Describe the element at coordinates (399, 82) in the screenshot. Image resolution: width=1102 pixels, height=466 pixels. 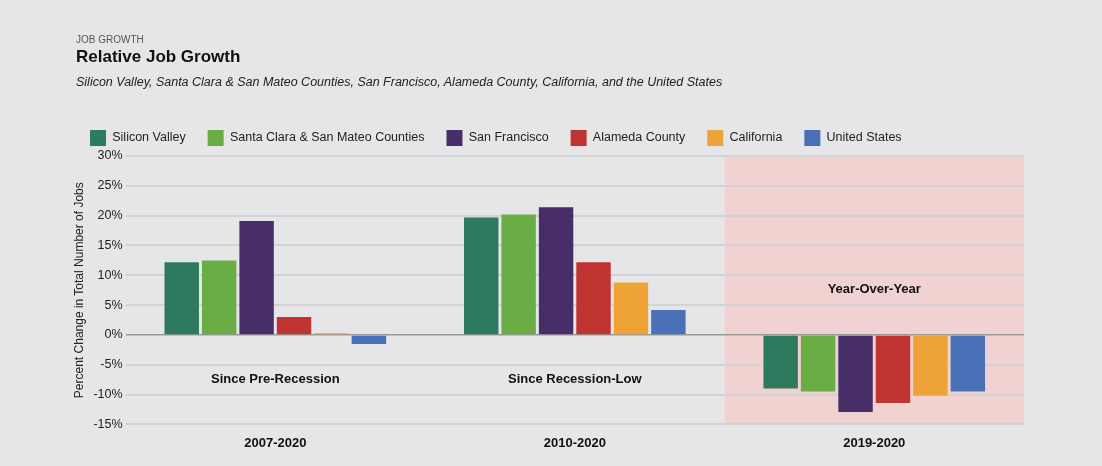
I see `chart-subtitle: Silicon Valley, Santa Clara & San Mateo Counties, San Francisco, Alameda County, California, and the United States` at that location.